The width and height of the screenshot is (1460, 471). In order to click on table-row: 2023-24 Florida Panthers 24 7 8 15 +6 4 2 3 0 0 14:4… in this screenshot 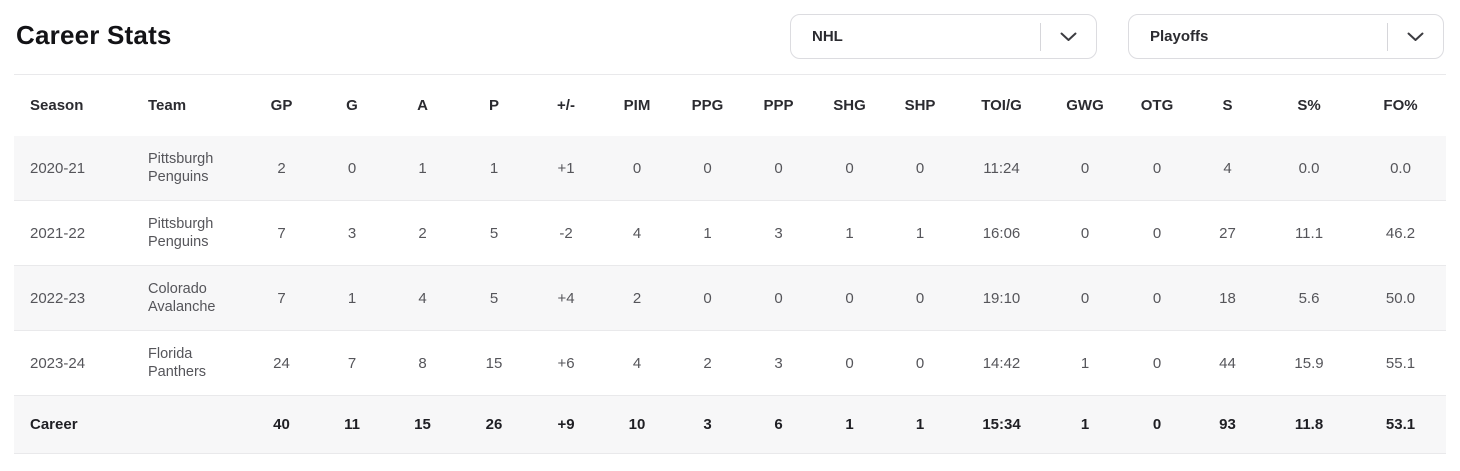, I will do `click(730, 363)`.